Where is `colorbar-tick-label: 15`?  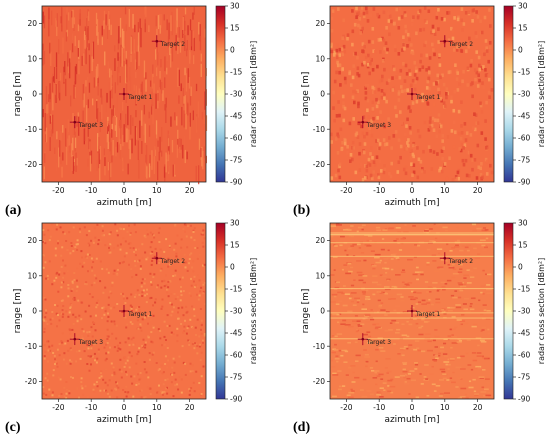
colorbar-tick-label: 15 is located at coordinates (235, 28).